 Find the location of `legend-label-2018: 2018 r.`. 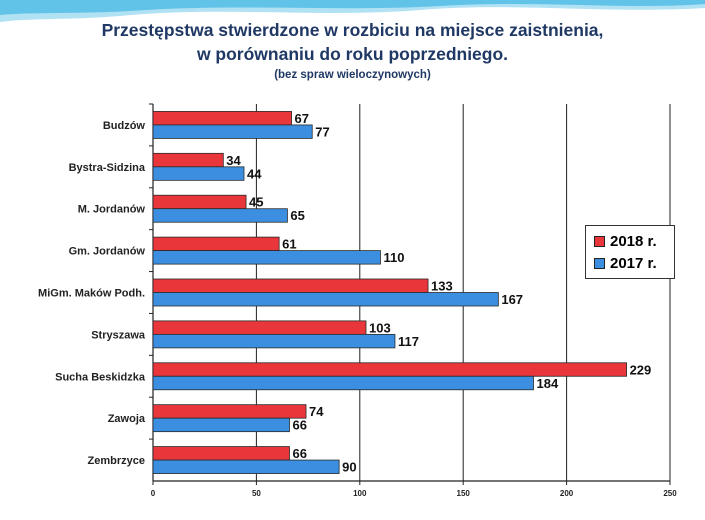

legend-label-2018: 2018 r. is located at coordinates (633, 241).